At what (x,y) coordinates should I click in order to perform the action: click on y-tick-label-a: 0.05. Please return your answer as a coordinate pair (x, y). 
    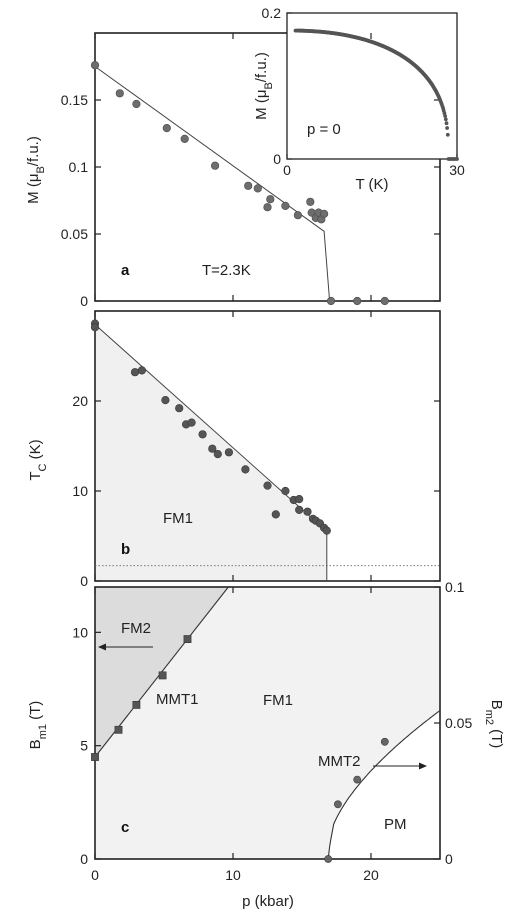
    Looking at the image, I should click on (74, 234).